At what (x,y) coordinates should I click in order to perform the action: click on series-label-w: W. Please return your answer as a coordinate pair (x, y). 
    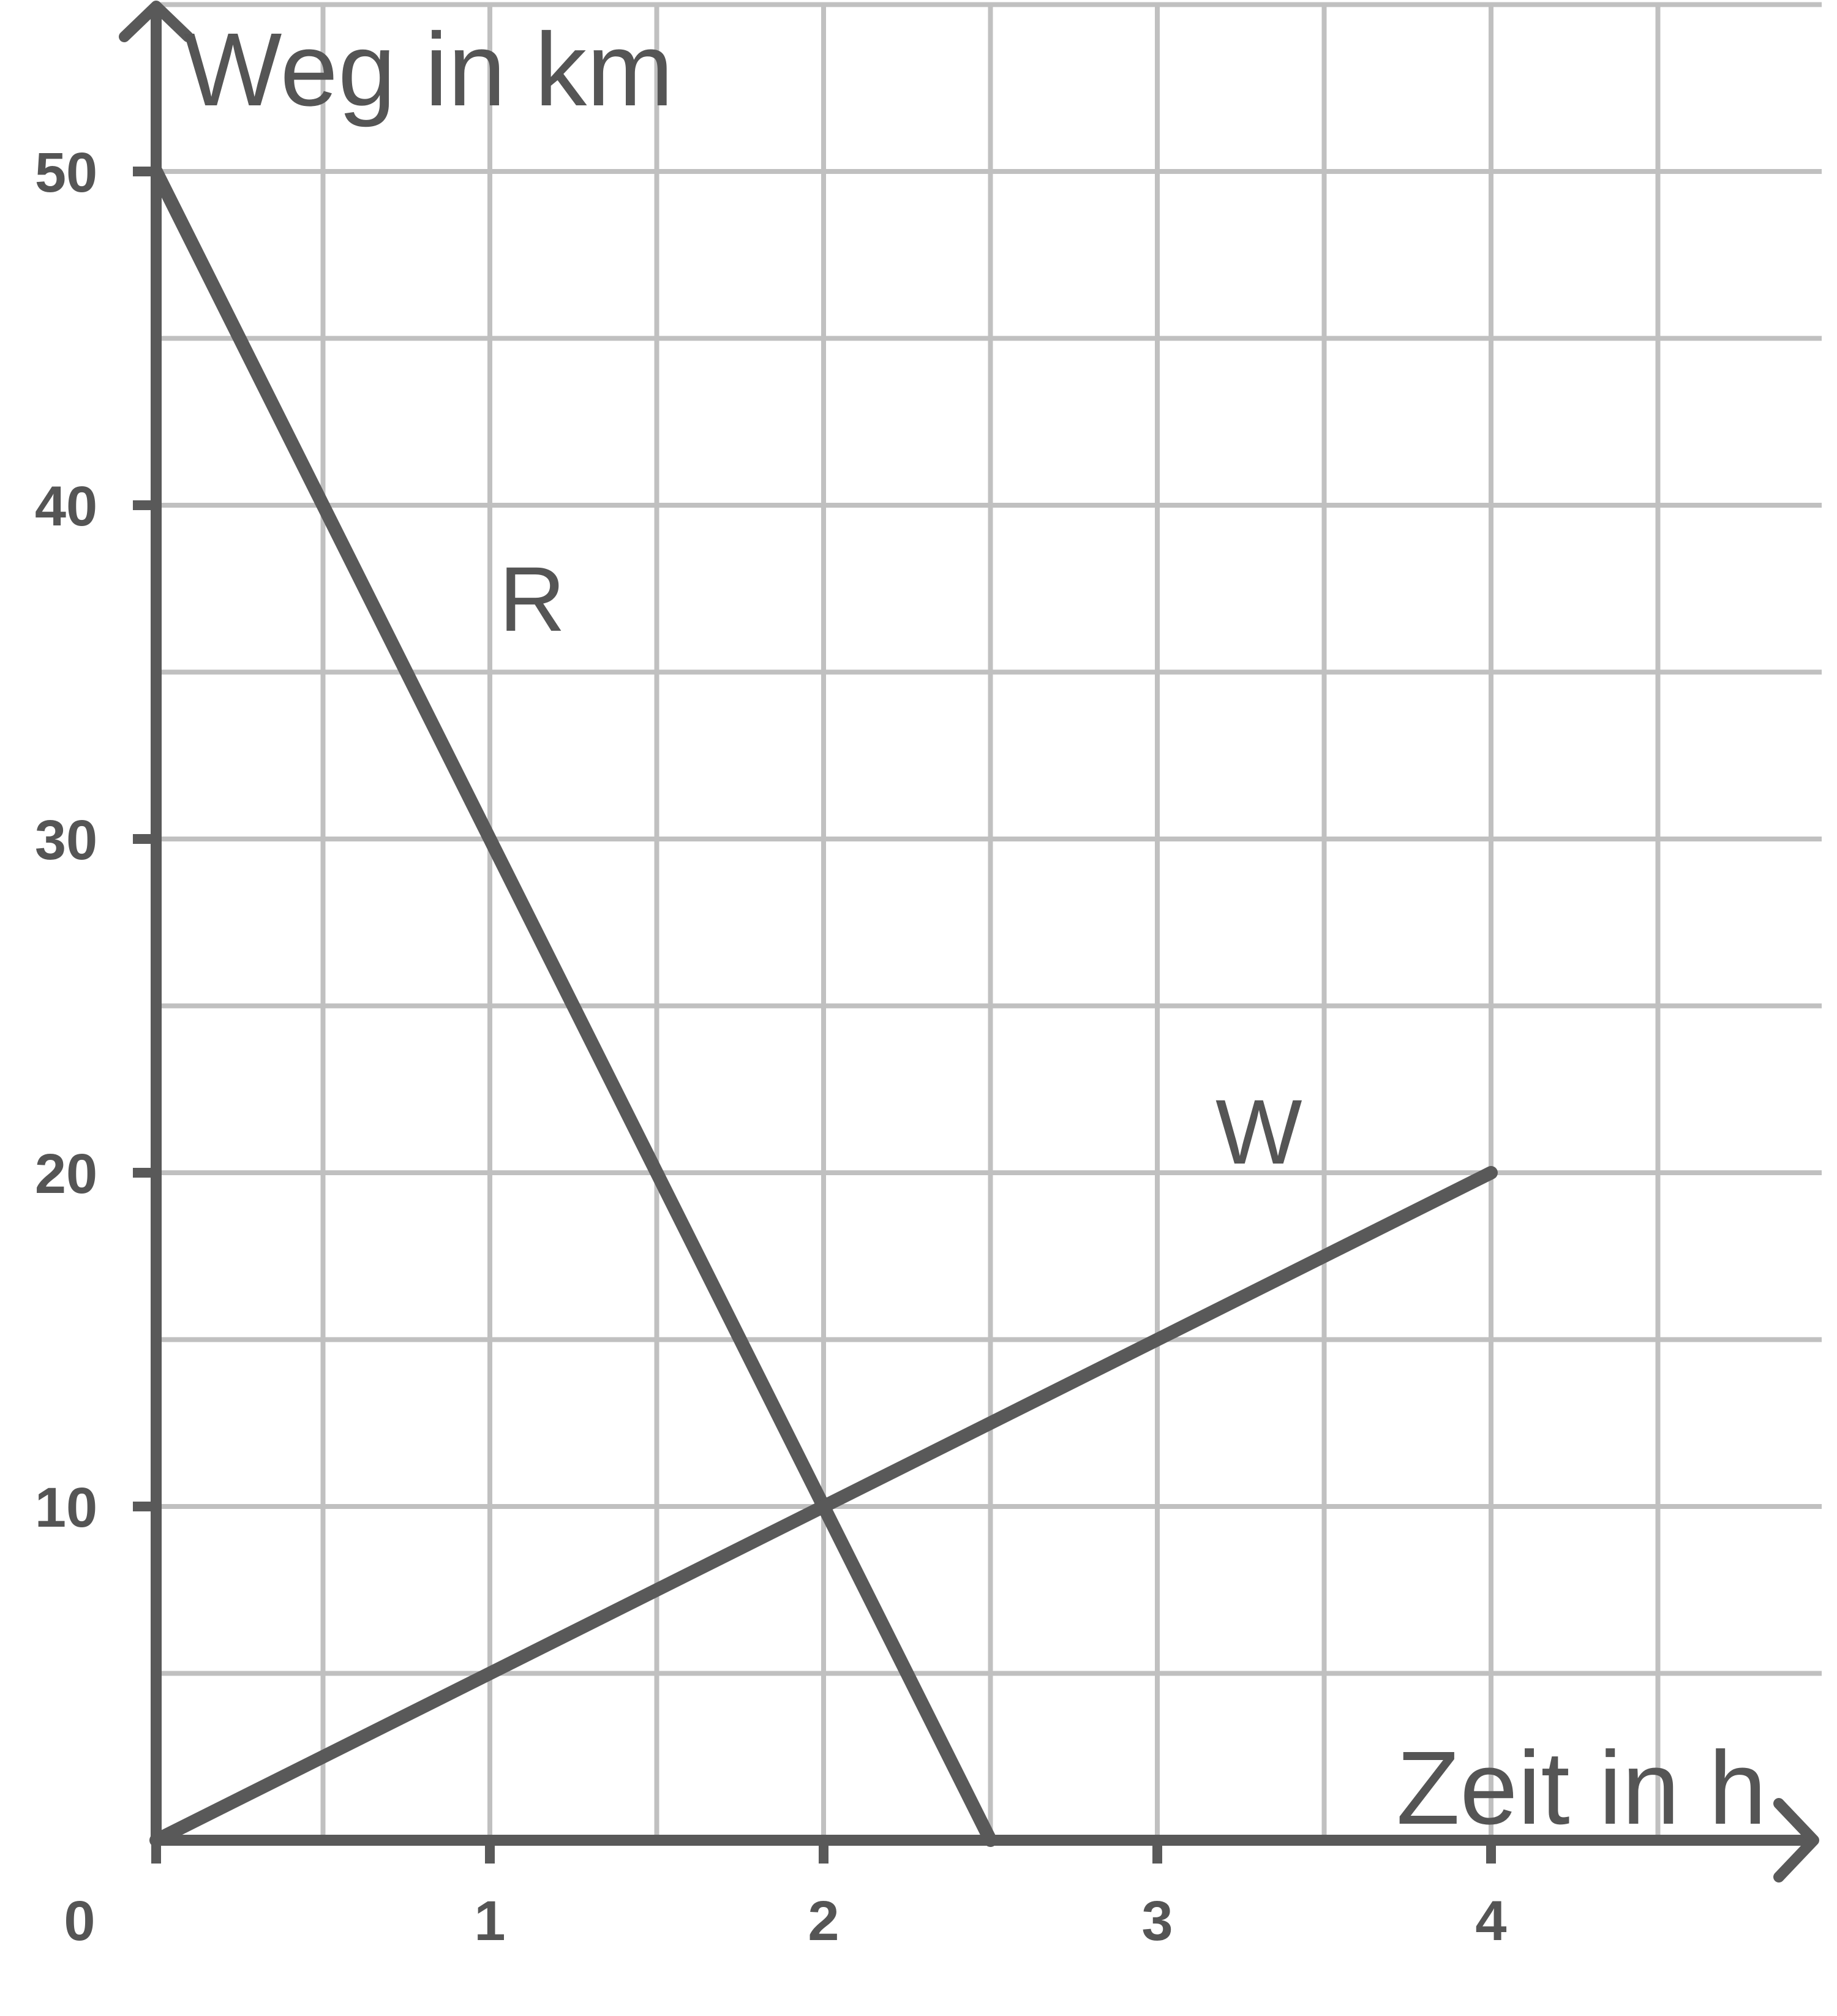
    Looking at the image, I should click on (1258, 1131).